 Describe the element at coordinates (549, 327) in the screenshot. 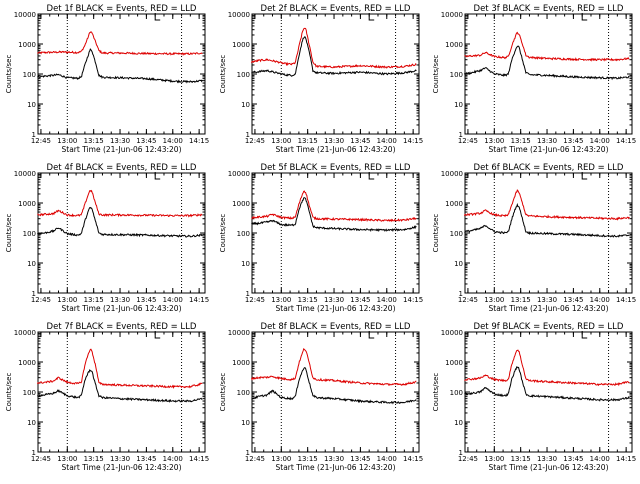

I see `chart-title: Det 9f BLACK = Events, RED = LLD` at that location.